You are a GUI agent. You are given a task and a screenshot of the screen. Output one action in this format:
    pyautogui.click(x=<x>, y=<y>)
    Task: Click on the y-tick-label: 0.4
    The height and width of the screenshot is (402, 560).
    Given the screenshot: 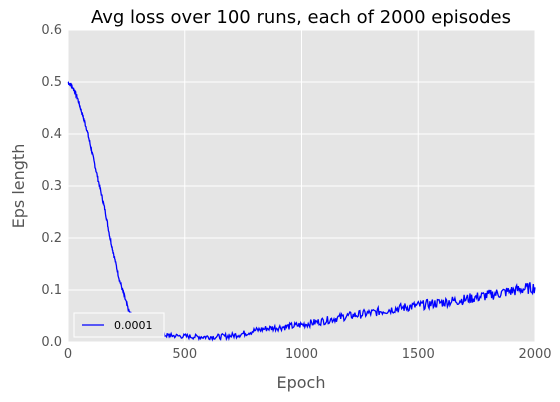 What is the action you would take?
    pyautogui.click(x=51, y=134)
    